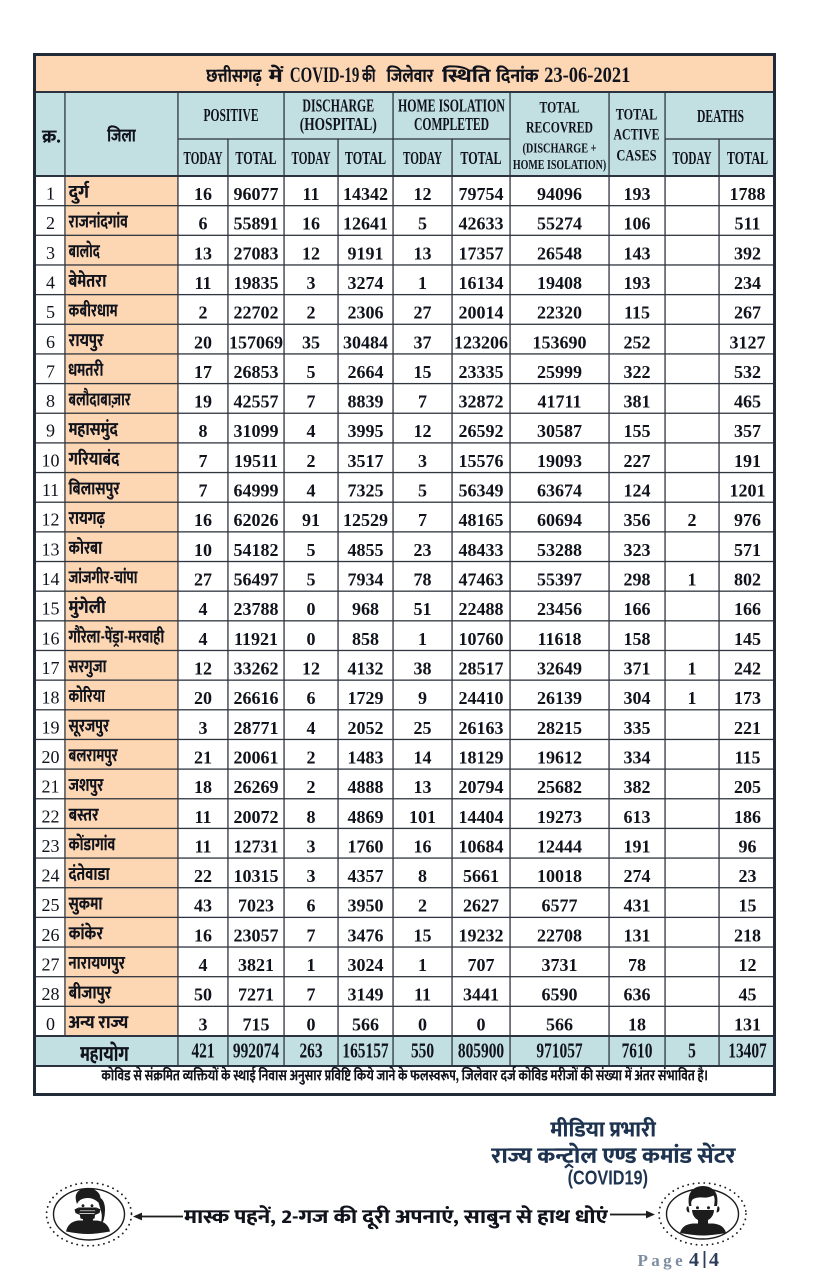  I want to click on svg-text: 14, so click(423, 757).